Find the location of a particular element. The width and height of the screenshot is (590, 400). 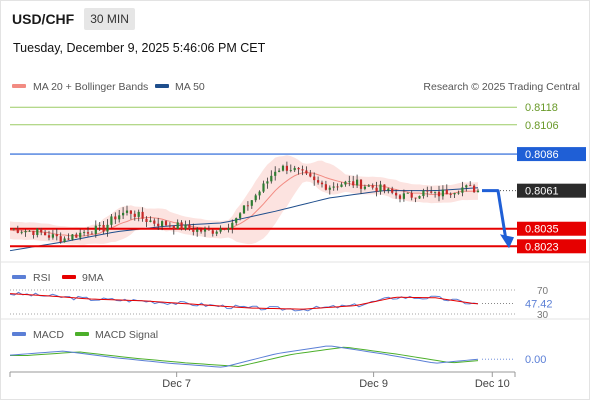

rsi-ma-line is located at coordinates (244, 301).